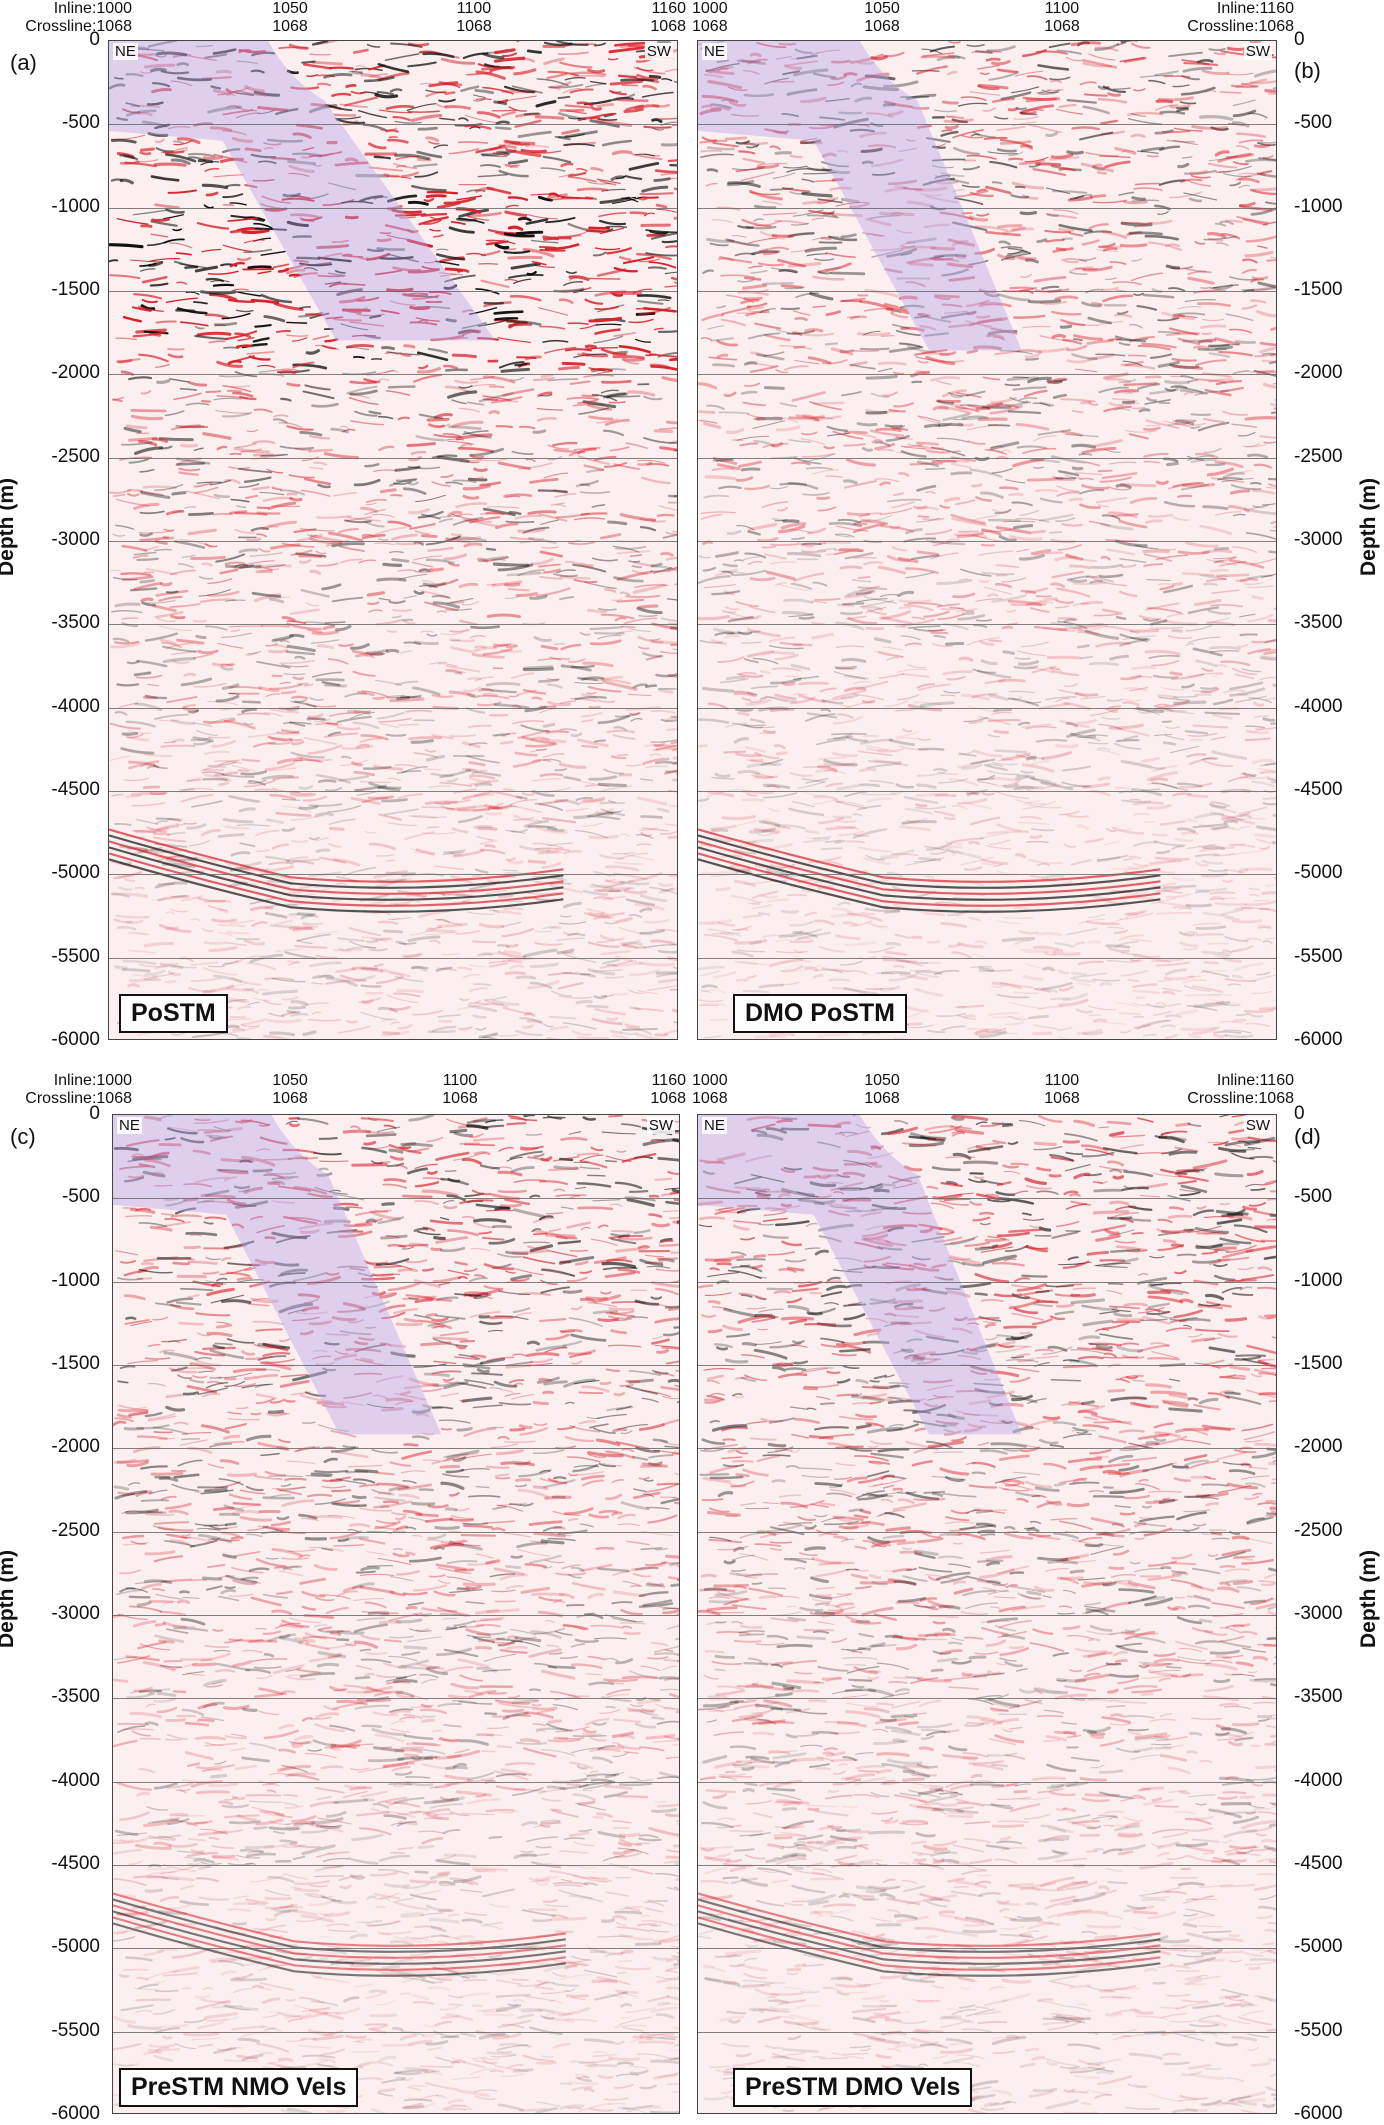  Describe the element at coordinates (173, 1013) in the screenshot. I see `method-label: PoSTM` at that location.